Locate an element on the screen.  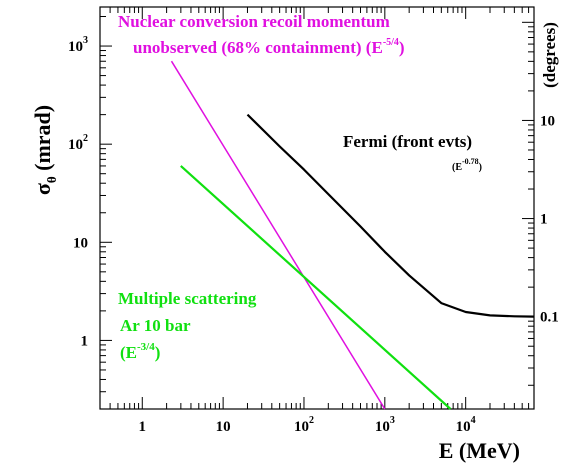
right-tick-label: 10 is located at coordinates (547, 121).